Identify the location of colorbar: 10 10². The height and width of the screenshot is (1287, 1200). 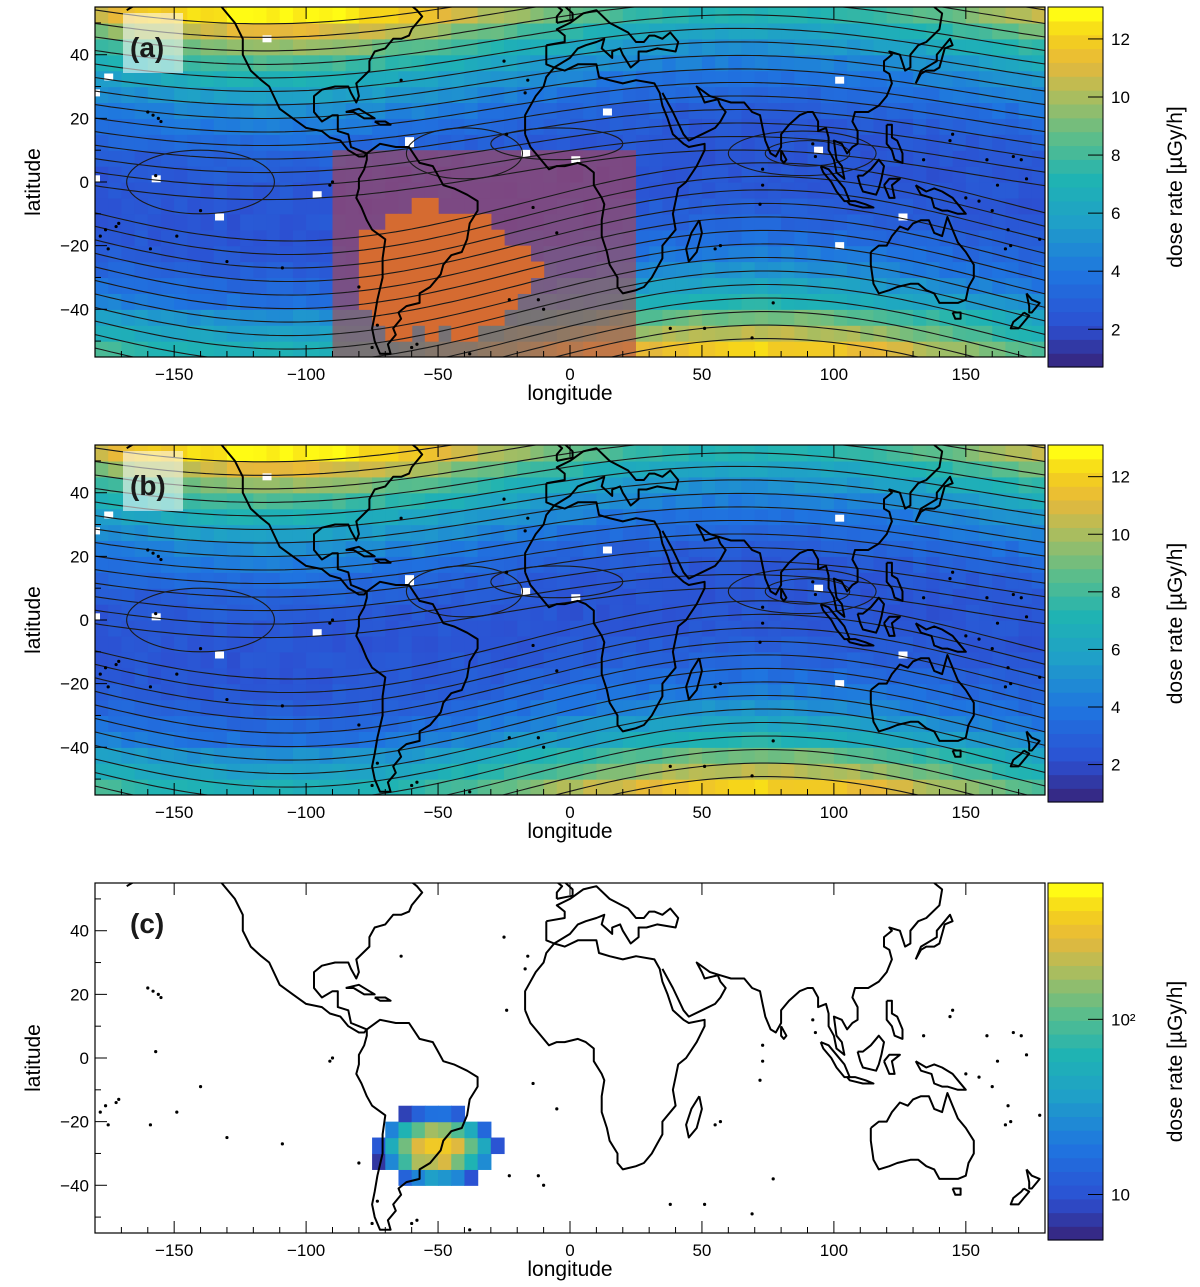
(1091, 1061).